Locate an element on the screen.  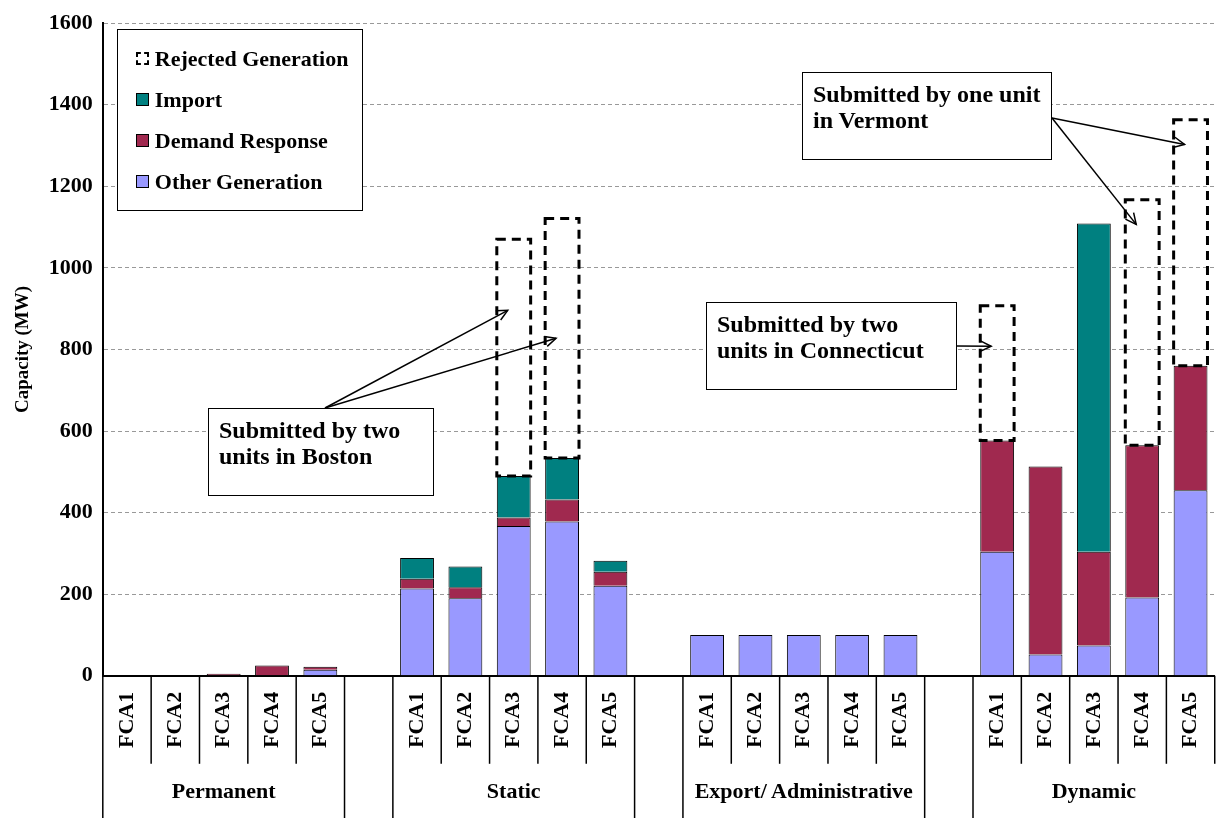
y-tick-label: 800 is located at coordinates (76, 348).